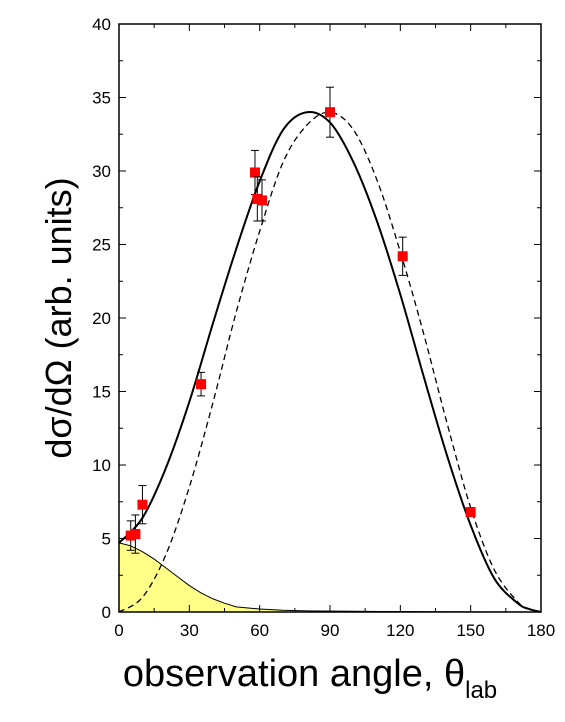 This screenshot has height=722, width=565. What do you see at coordinates (101, 245) in the screenshot?
I see `y-tick-label: 25` at bounding box center [101, 245].